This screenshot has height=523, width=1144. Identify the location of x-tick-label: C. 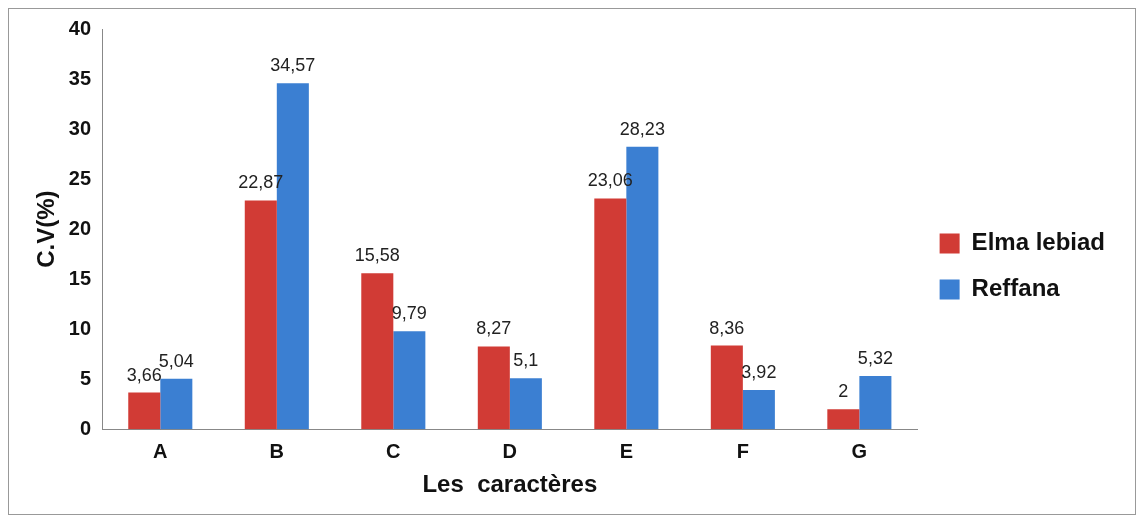
(393, 450).